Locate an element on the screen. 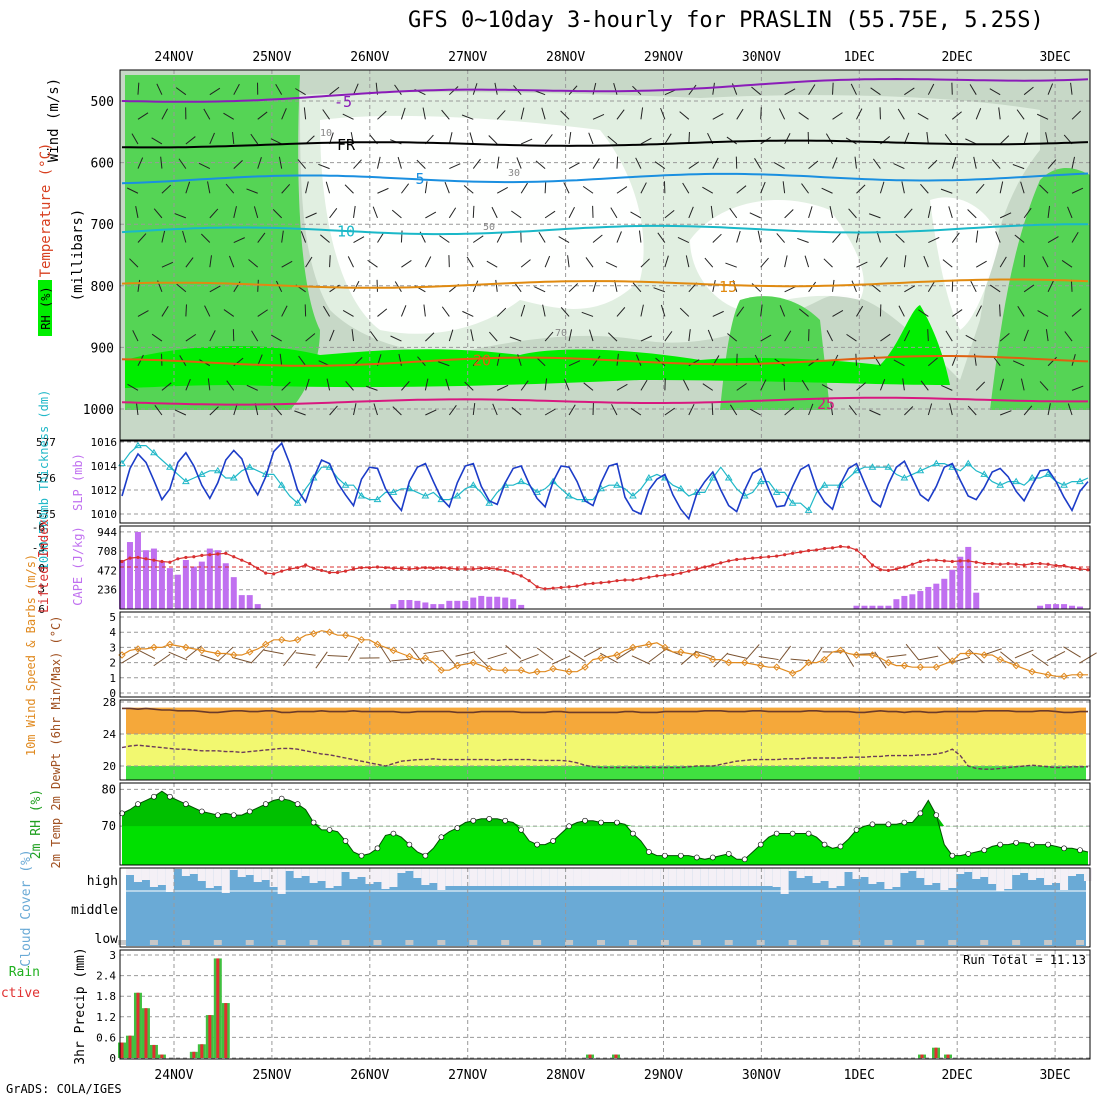 This screenshot has width=1100, height=1100. lifted-index-axis-label: Lifted Index is located at coordinates (44, 566).